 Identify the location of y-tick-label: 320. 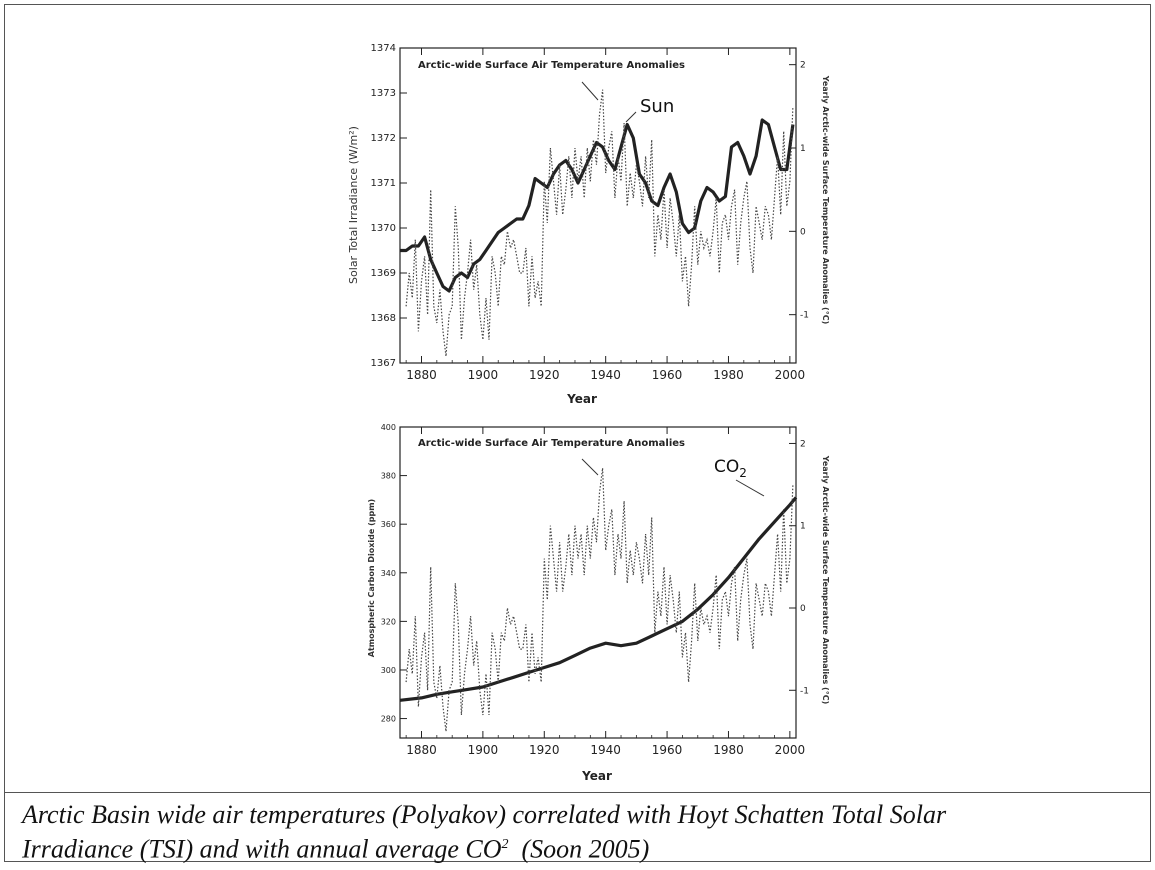
(388, 621).